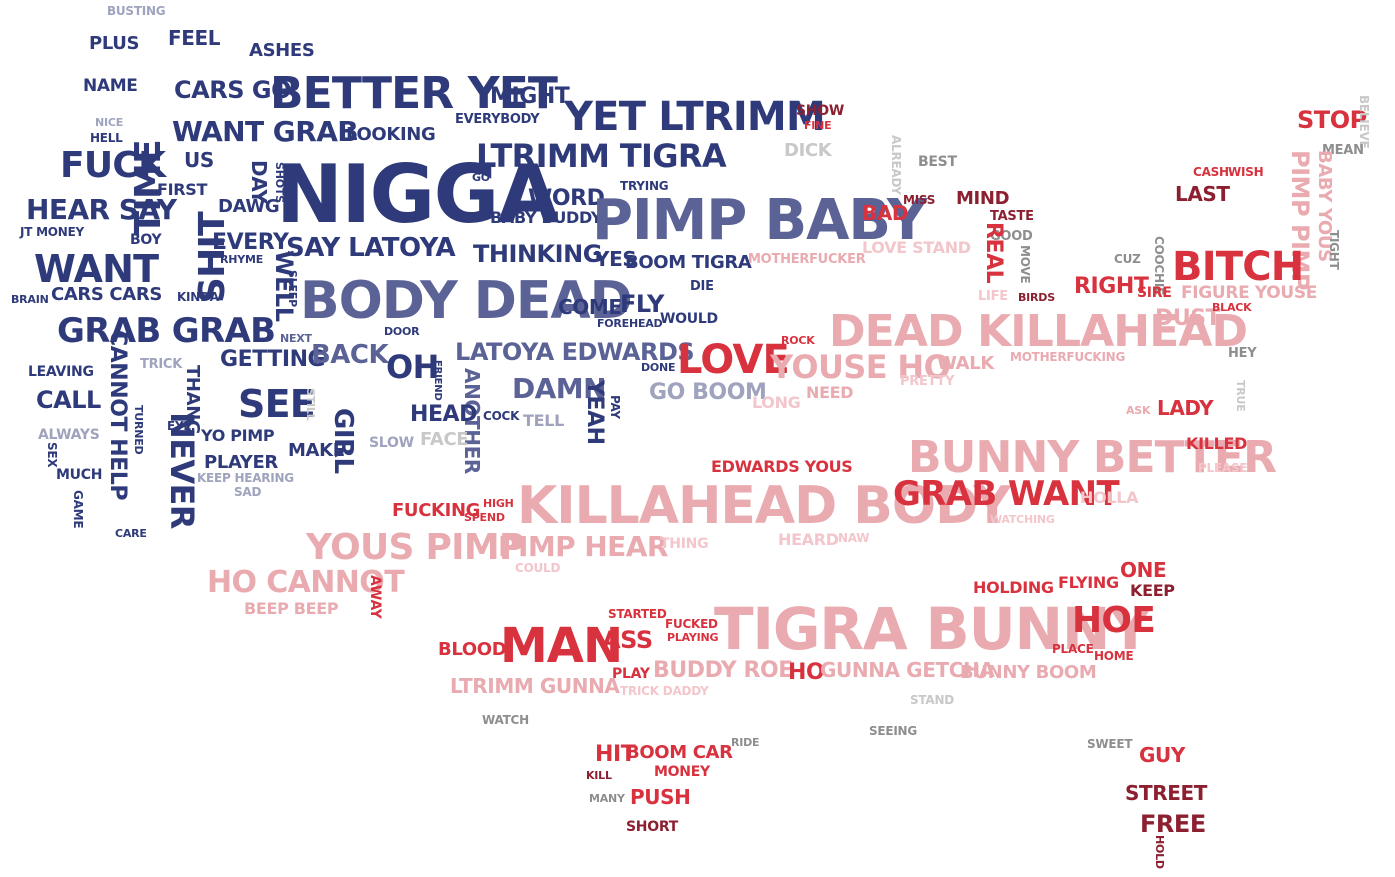 This screenshot has height=877, width=1395. Describe the element at coordinates (245, 478) in the screenshot. I see `cloud-word: KEEP HEARING` at that location.